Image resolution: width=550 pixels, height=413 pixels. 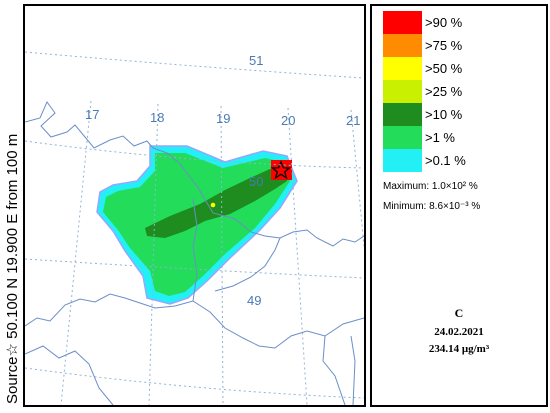 What do you see at coordinates (92, 114) in the screenshot?
I see `lon-label: 17` at bounding box center [92, 114].